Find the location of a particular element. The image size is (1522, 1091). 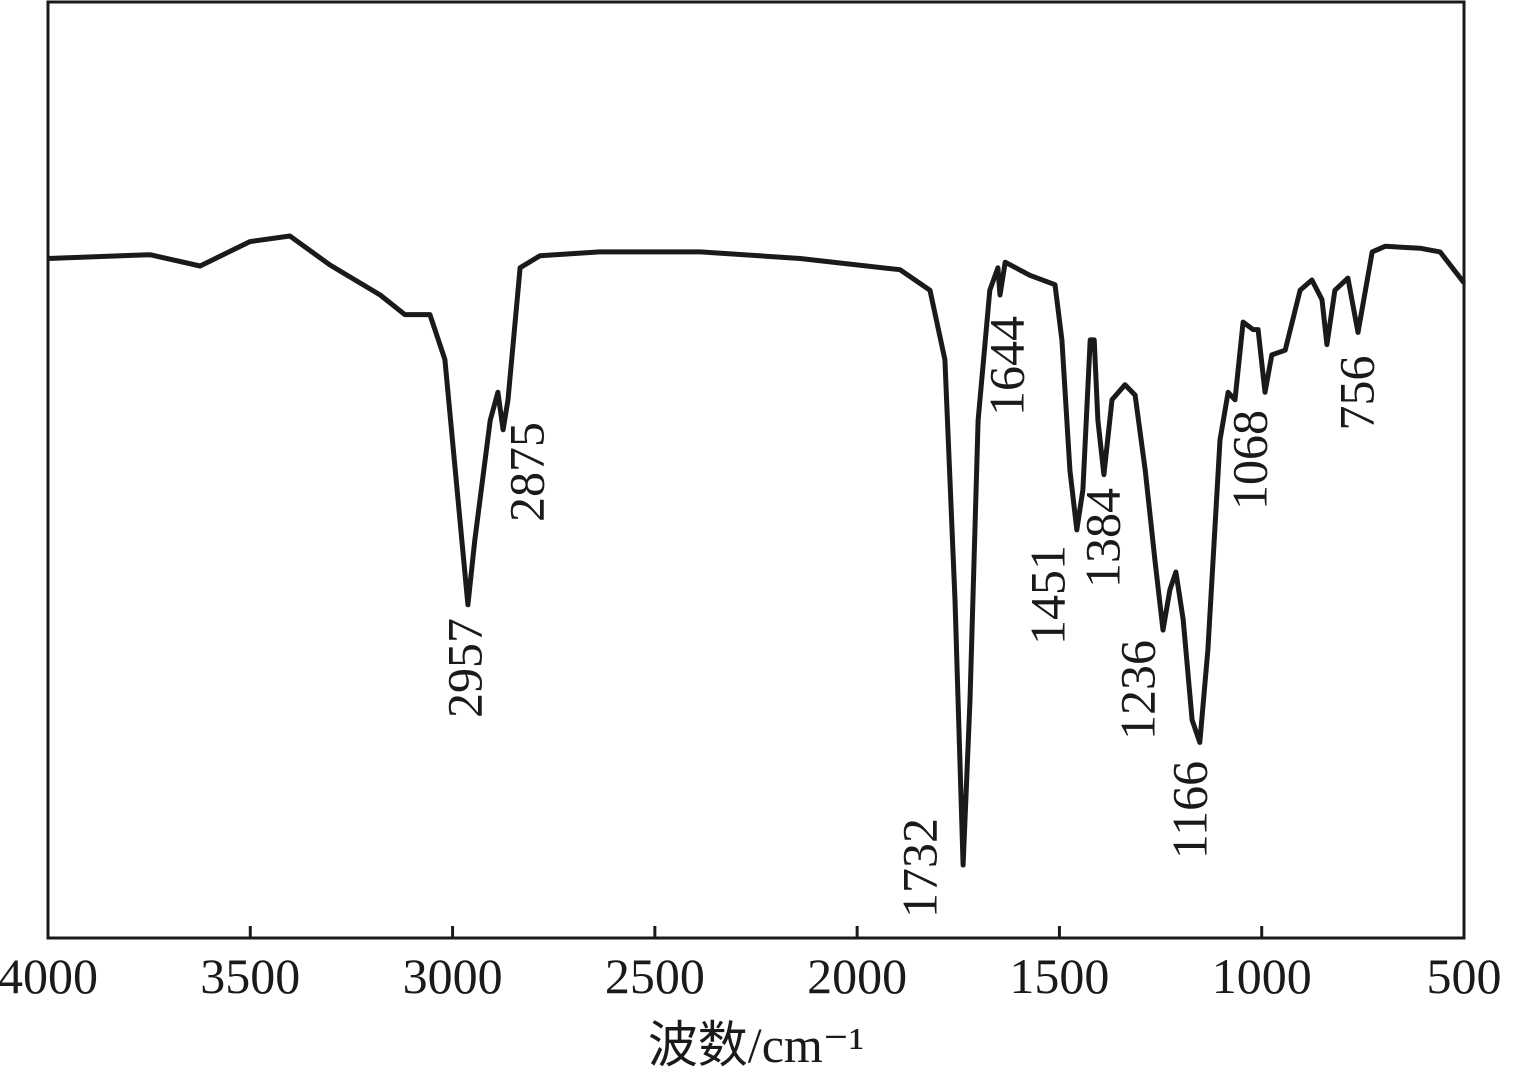

peak-label: 756 is located at coordinates (1356, 393).